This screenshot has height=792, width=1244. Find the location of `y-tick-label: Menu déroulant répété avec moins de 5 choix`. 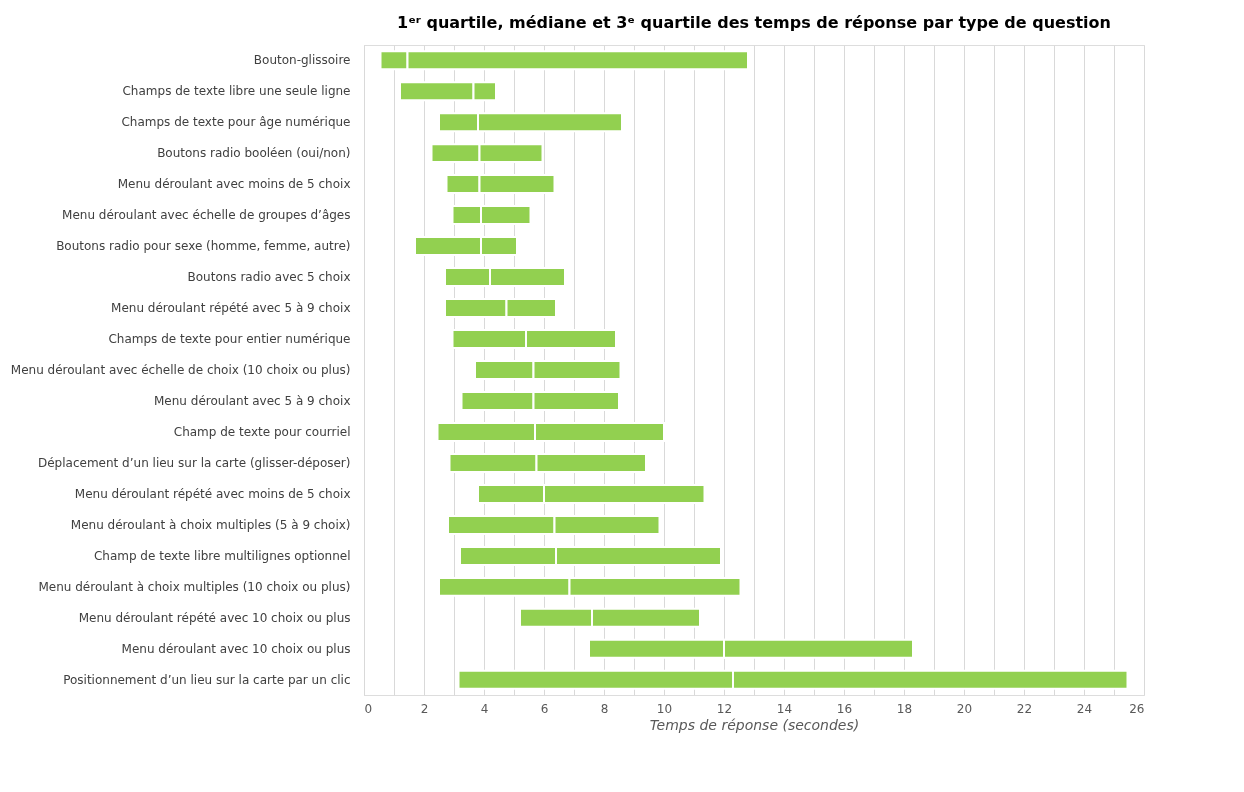

y-tick-label: Menu déroulant répété avec moins de 5 choix is located at coordinates (212, 493).